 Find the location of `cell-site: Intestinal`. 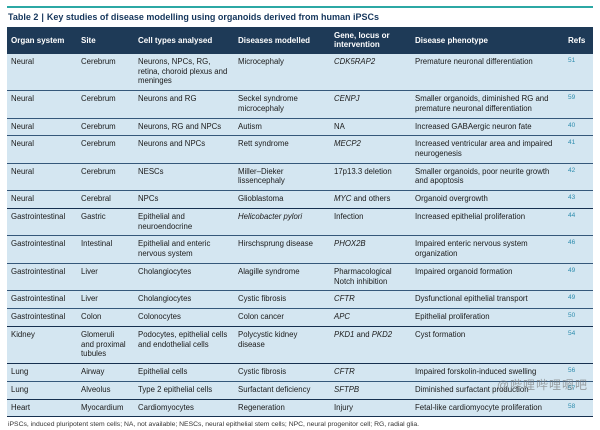

cell-site: Intestinal is located at coordinates (105, 249).